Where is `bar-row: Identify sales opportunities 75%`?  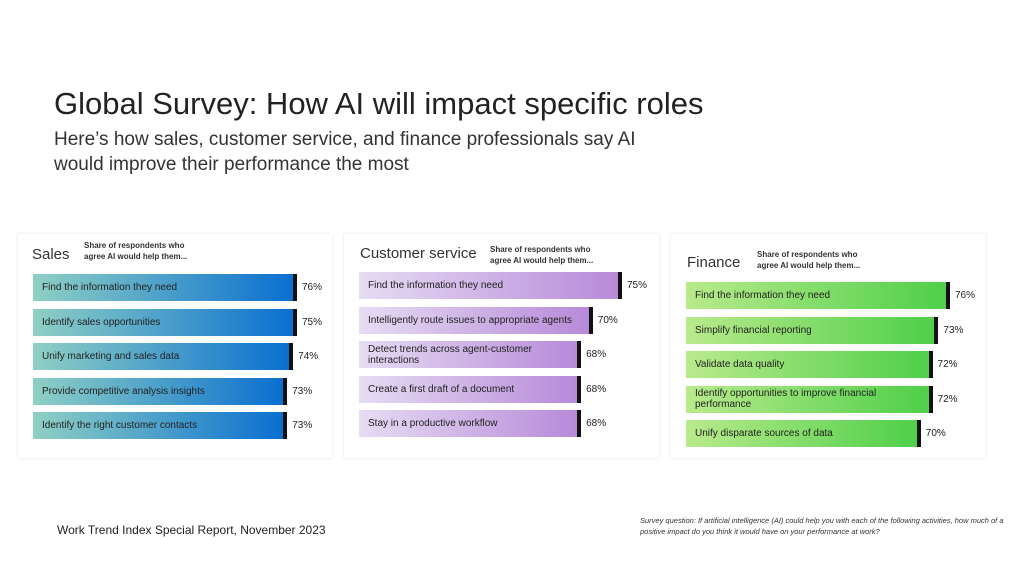 bar-row: Identify sales opportunities 75% is located at coordinates (177, 322).